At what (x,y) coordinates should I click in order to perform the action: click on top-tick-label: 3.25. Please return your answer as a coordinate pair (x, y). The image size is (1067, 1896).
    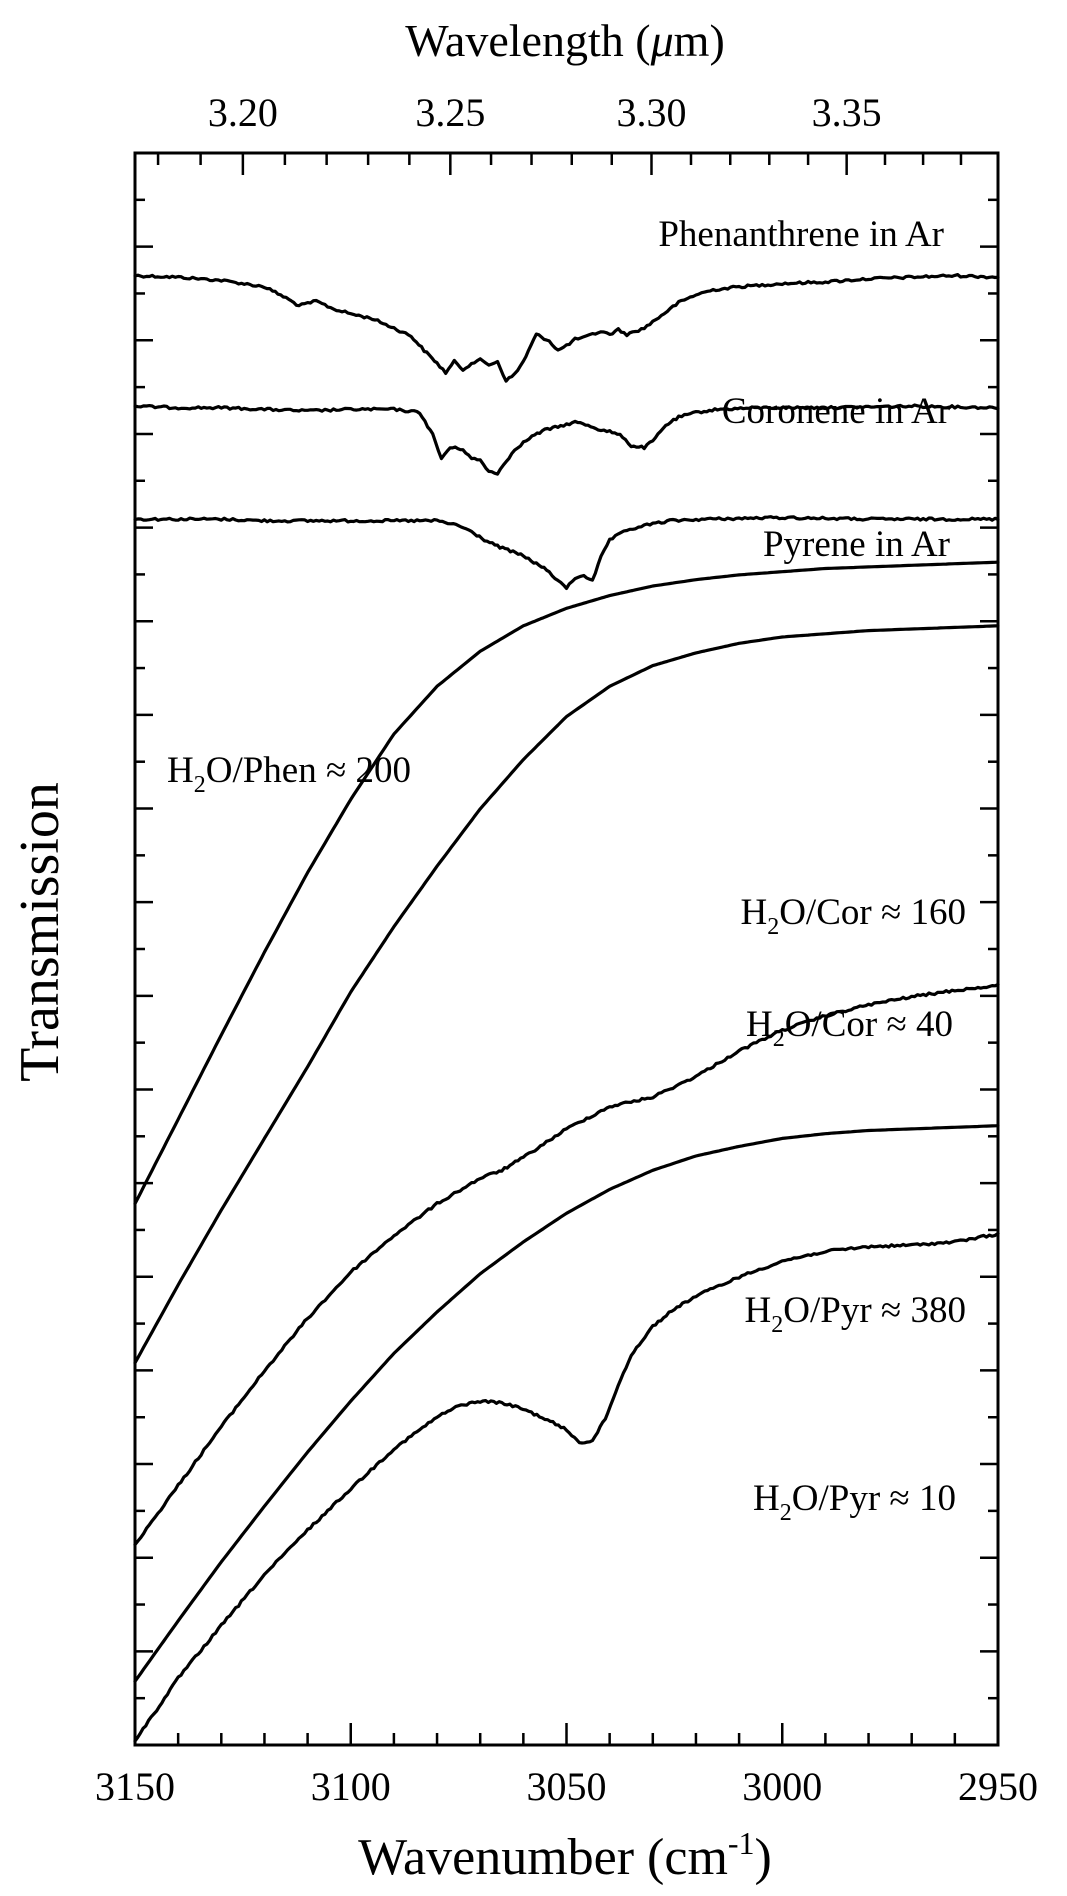
    Looking at the image, I should click on (450, 112).